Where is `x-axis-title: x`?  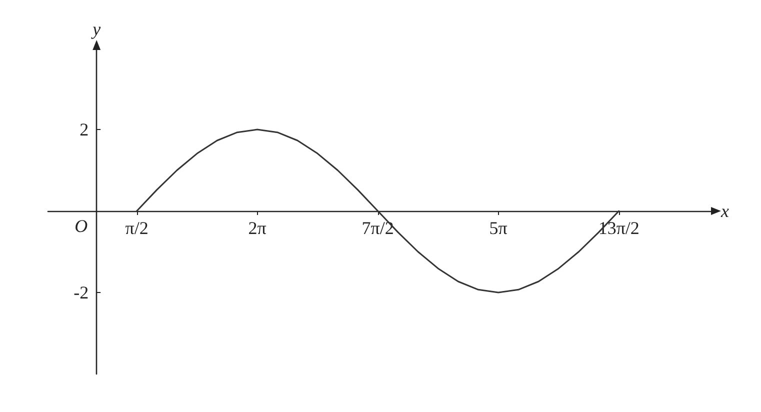 x-axis-title: x is located at coordinates (724, 211).